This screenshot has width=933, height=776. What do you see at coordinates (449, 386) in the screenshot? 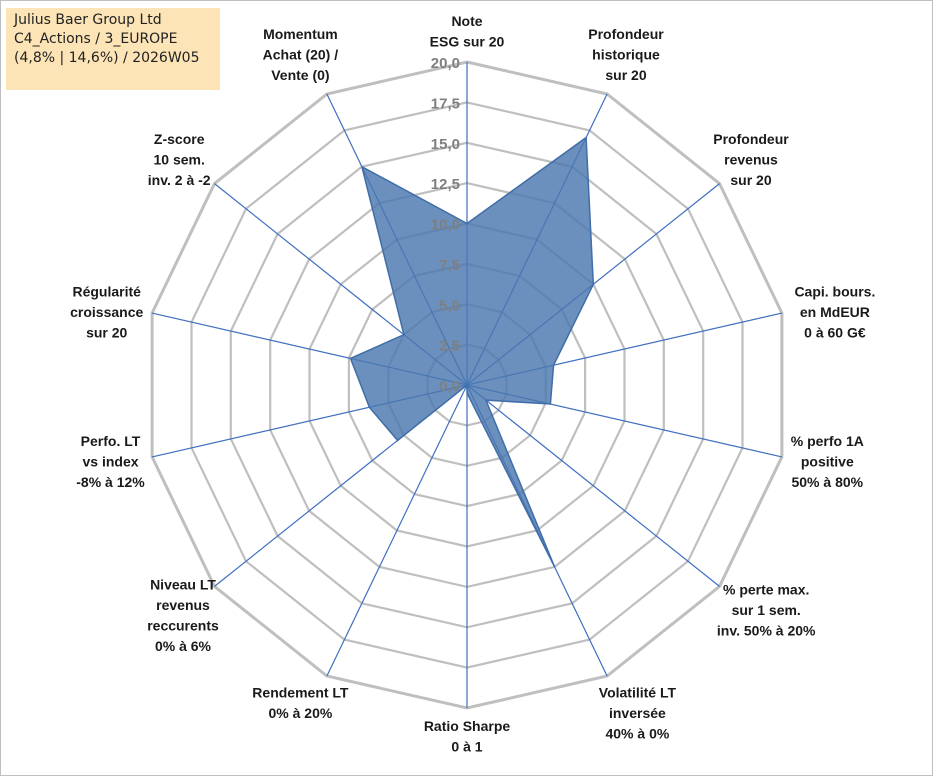
I see `tick-label: 0,0` at bounding box center [449, 386].